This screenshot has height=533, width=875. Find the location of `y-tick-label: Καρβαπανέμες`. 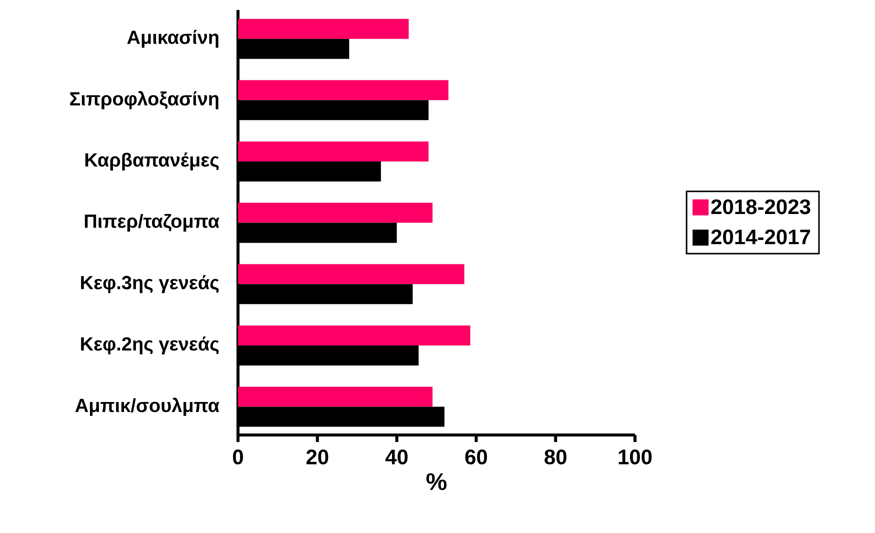

y-tick-label: Καρβαπανέμες is located at coordinates (152, 161).